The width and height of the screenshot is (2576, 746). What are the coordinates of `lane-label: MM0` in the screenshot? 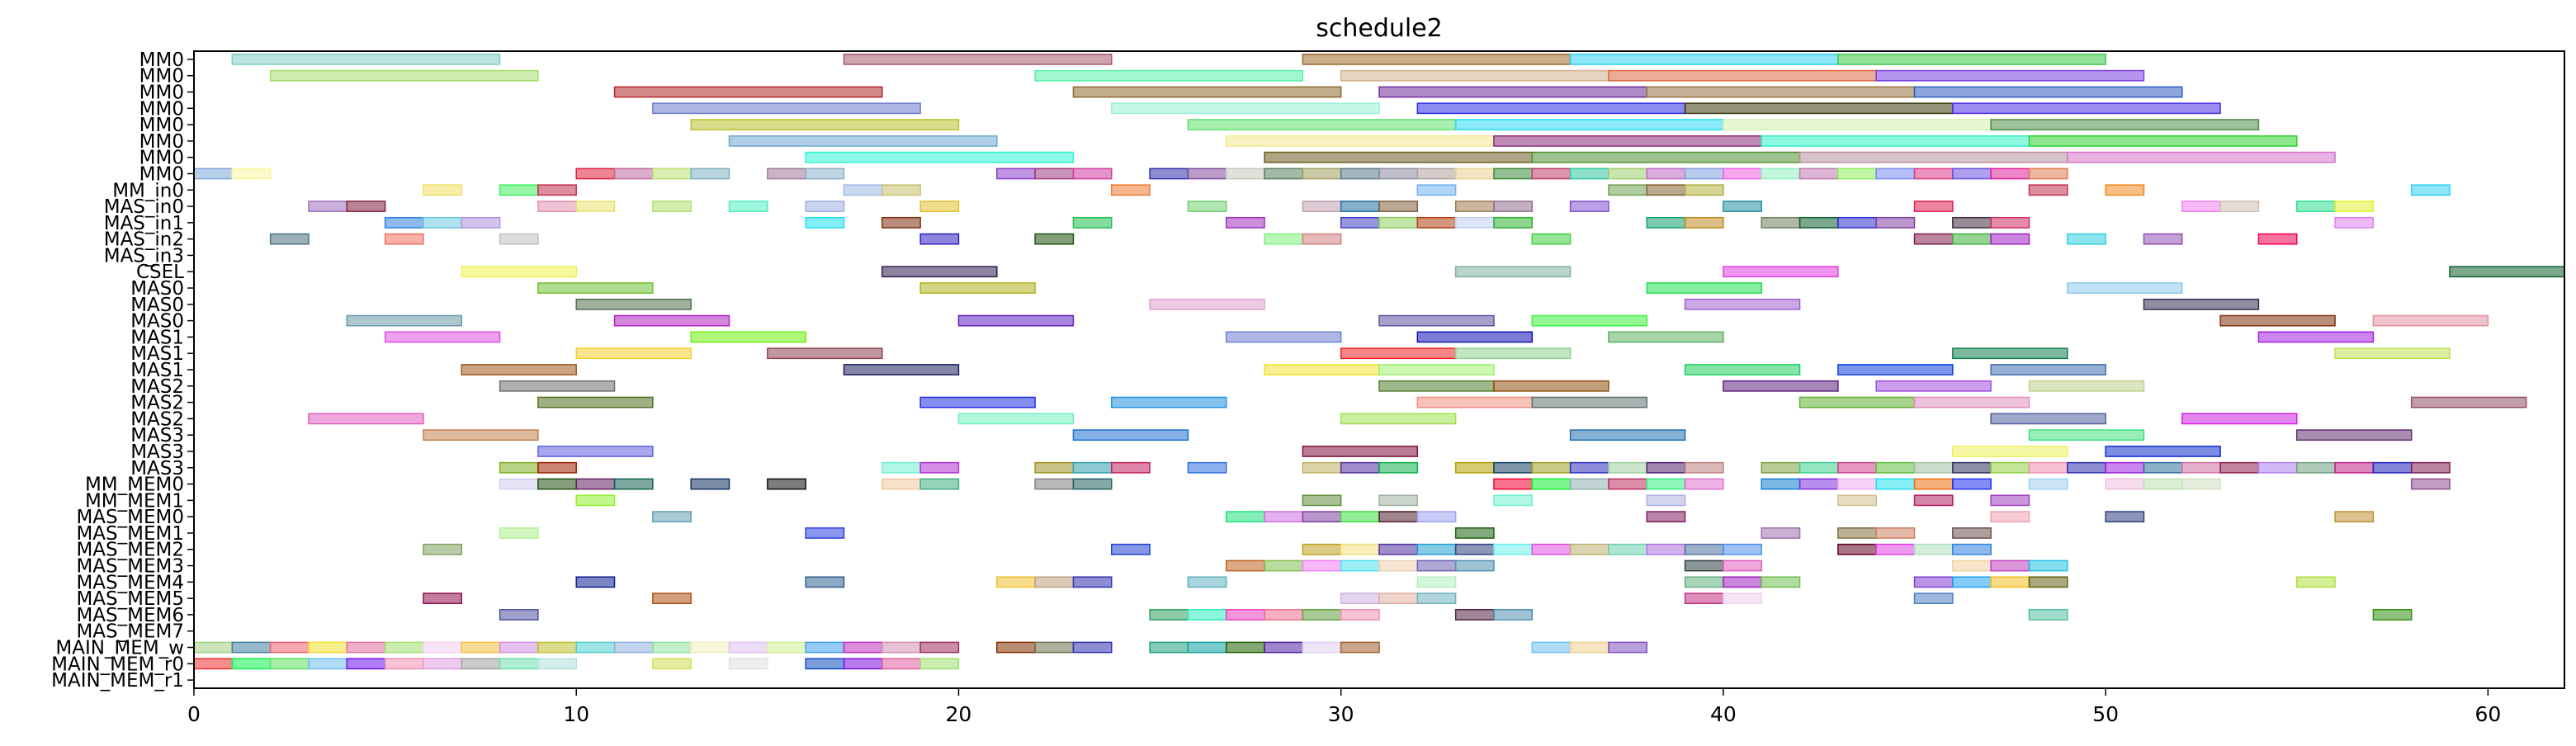 It's located at (161, 125).